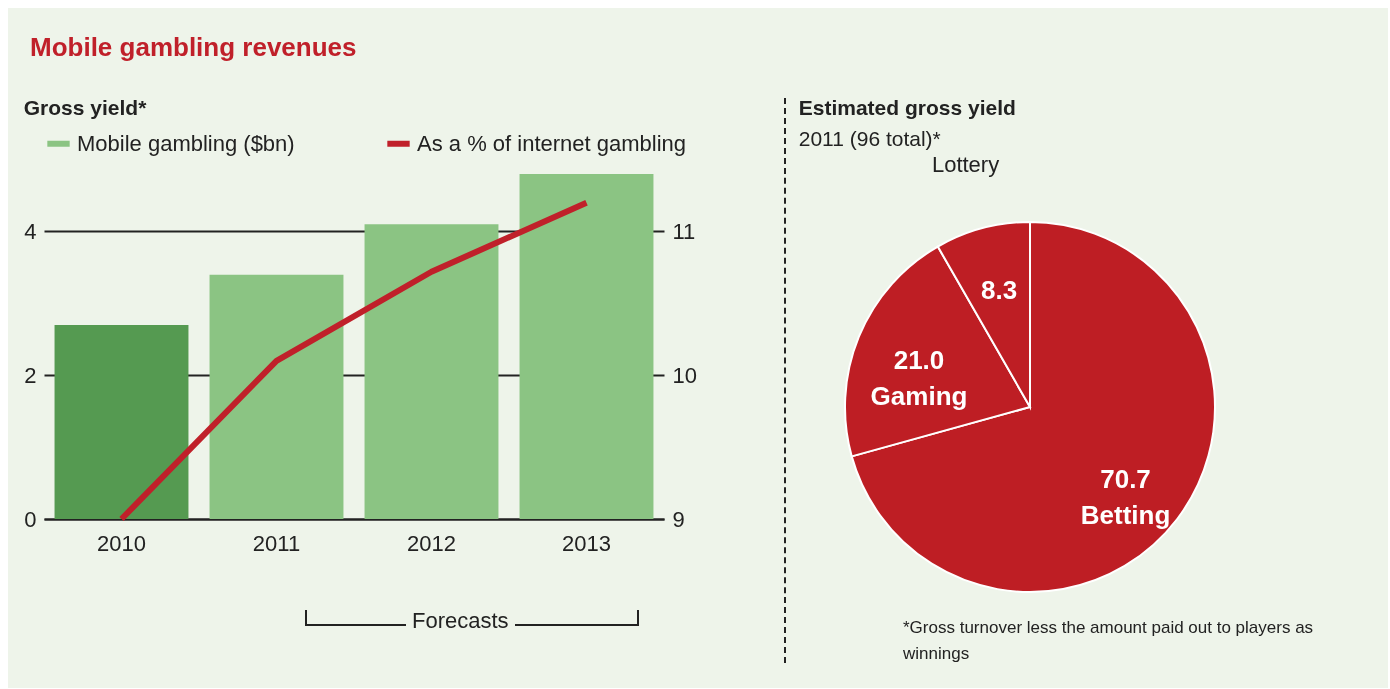  Describe the element at coordinates (684, 375) in the screenshot. I see `y2-tick-label: 10` at that location.